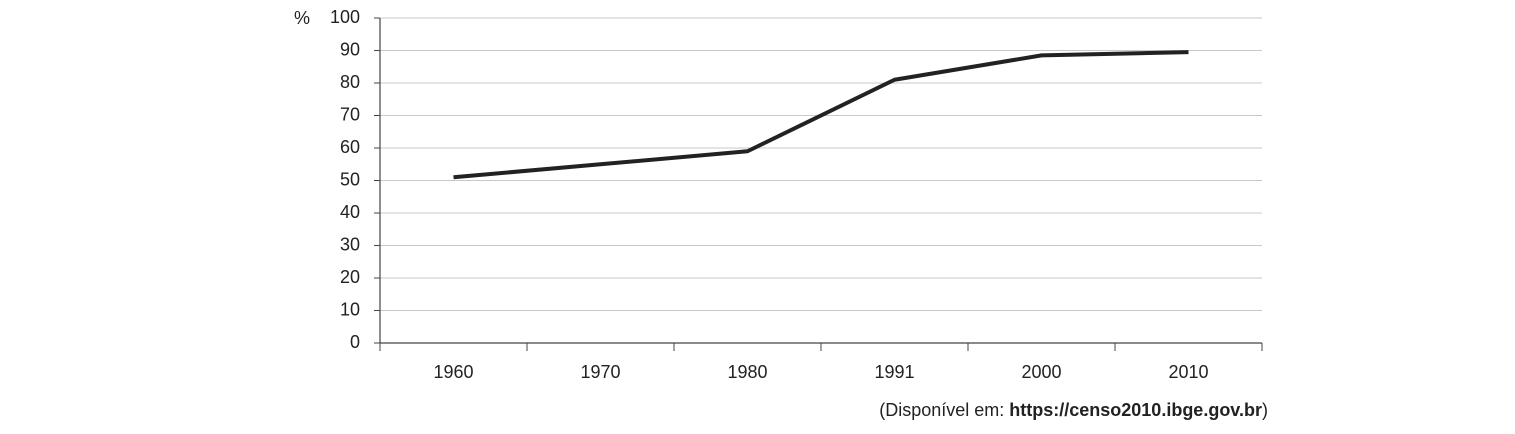  What do you see at coordinates (1265, 410) in the screenshot?
I see `source-suffix: )` at bounding box center [1265, 410].